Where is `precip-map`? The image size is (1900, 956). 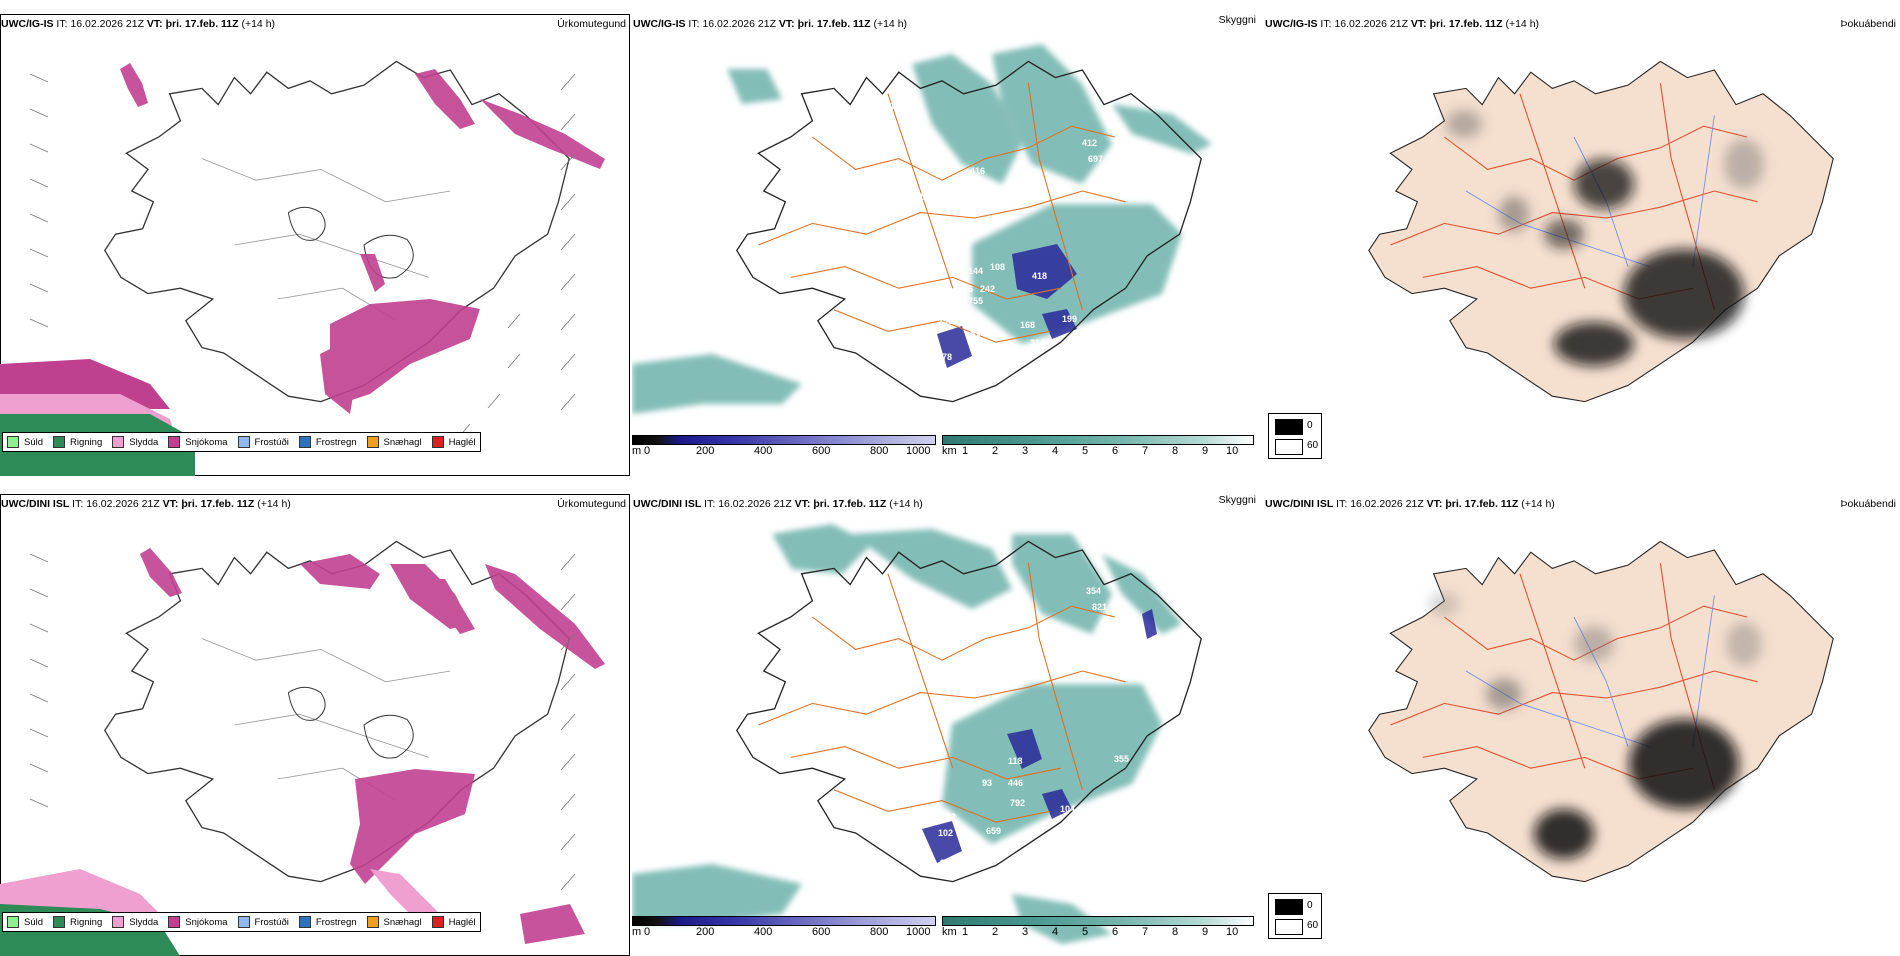
precip-map is located at coordinates (302, 268).